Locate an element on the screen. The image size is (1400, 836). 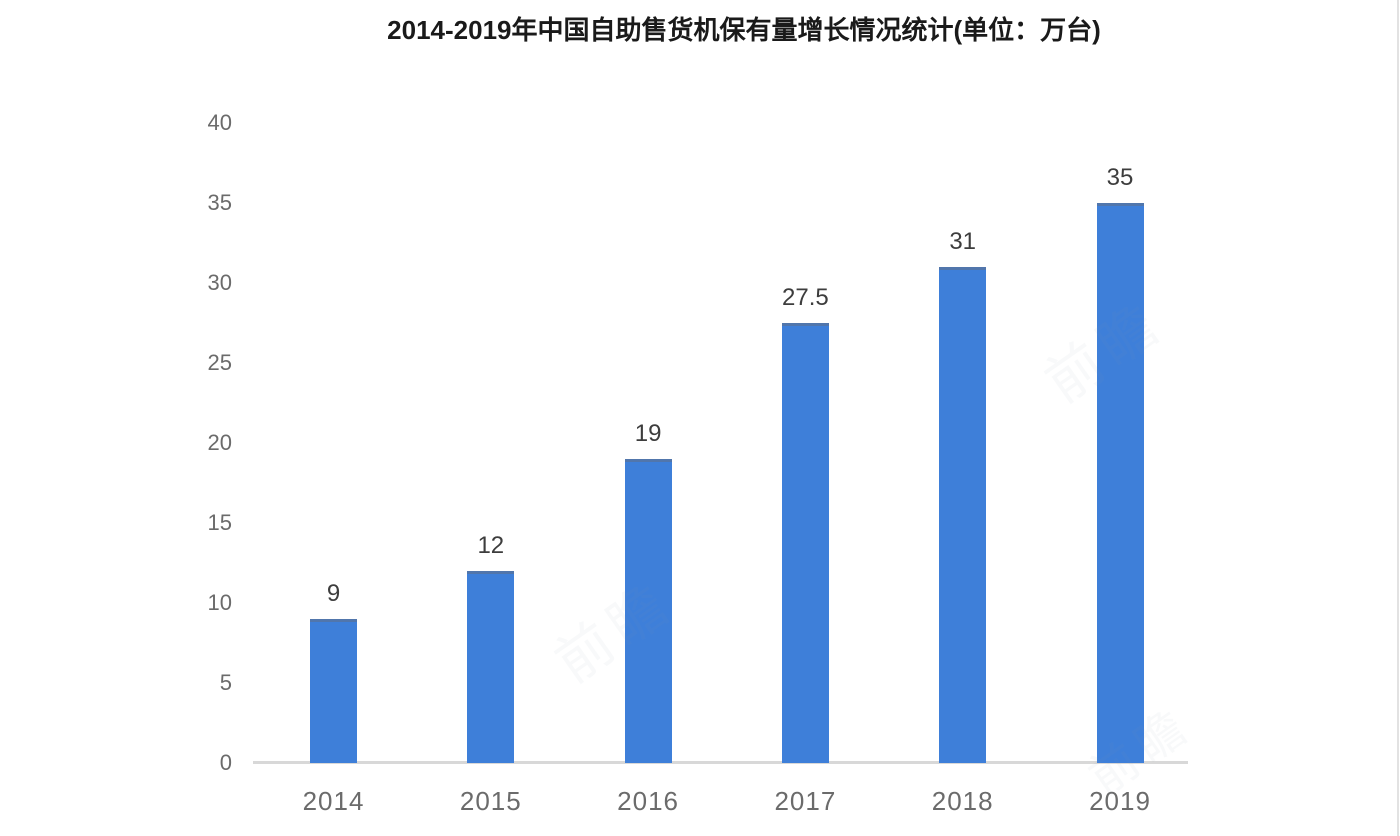
bar-2015 is located at coordinates (491, 667).